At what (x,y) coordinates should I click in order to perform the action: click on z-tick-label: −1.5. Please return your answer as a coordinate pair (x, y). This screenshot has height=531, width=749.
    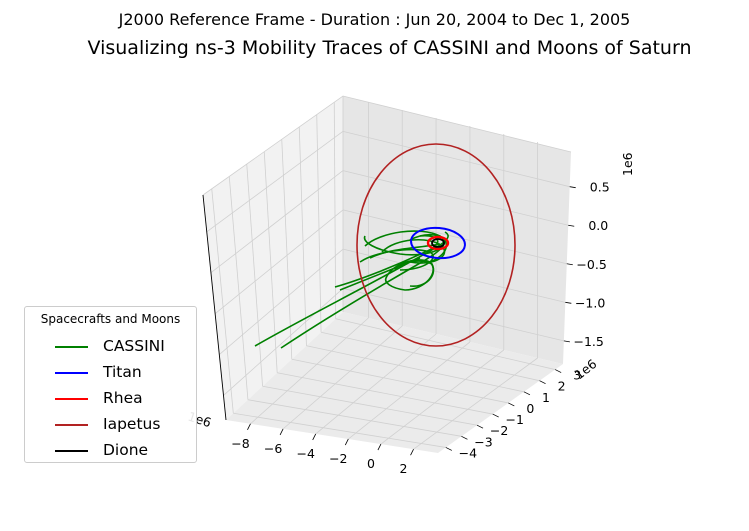
    Looking at the image, I should click on (589, 341).